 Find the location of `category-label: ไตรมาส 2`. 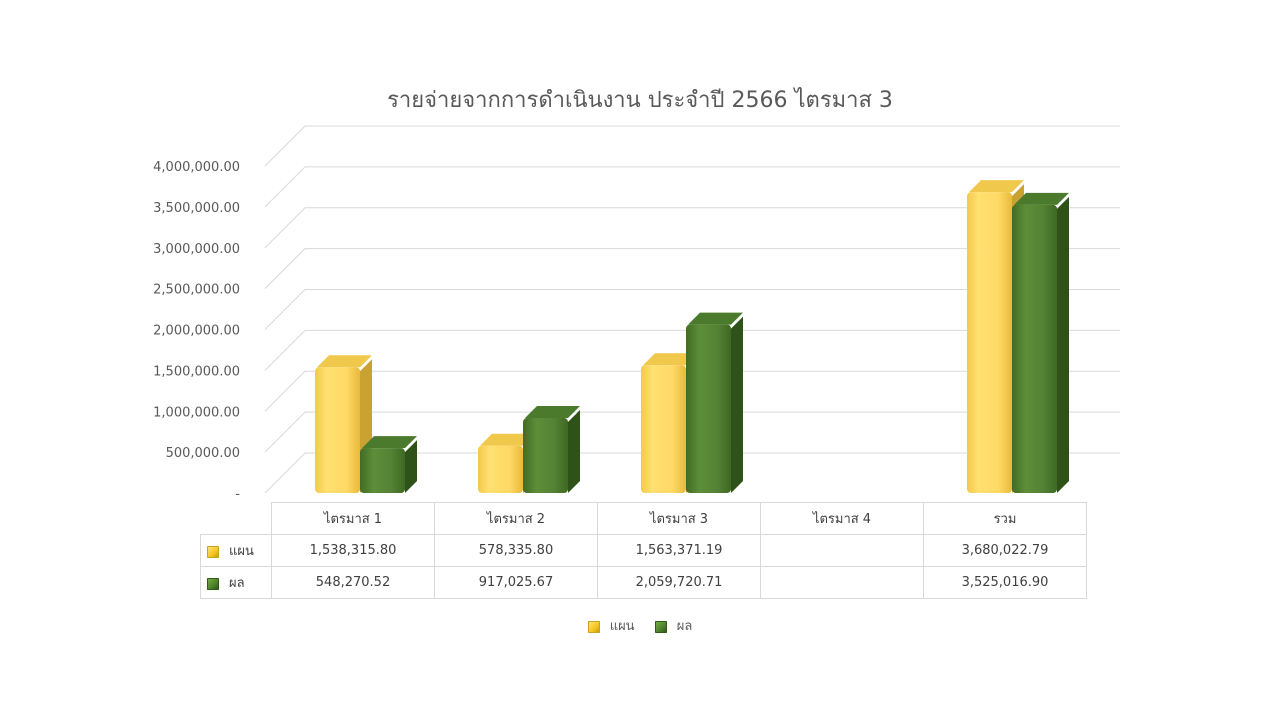

category-label: ไตรมาส 2 is located at coordinates (516, 518).